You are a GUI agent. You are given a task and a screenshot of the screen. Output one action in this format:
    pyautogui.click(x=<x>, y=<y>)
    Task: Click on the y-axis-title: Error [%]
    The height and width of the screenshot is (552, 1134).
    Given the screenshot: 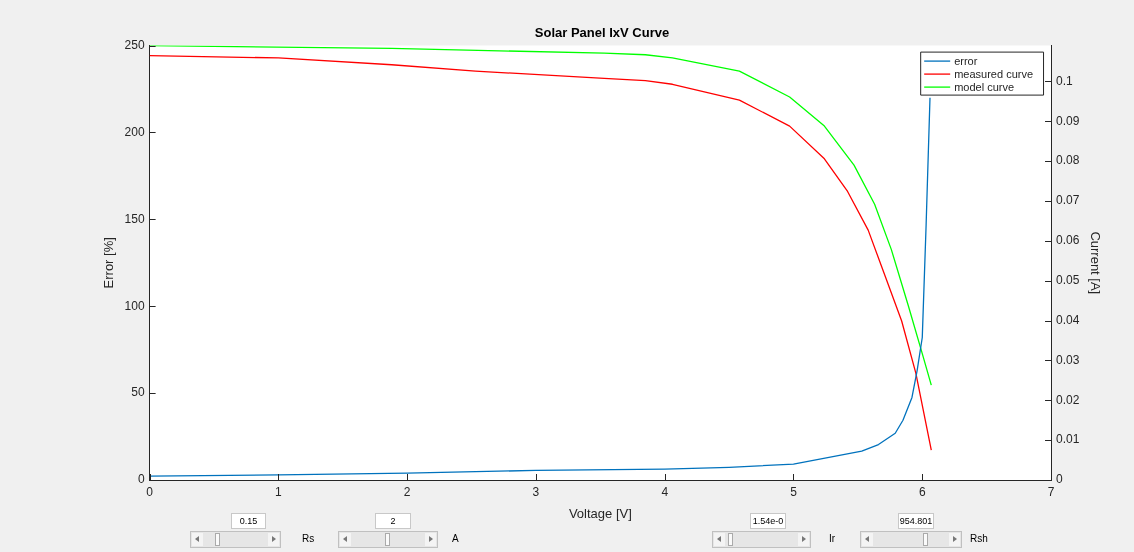 What is the action you would take?
    pyautogui.click(x=109, y=263)
    